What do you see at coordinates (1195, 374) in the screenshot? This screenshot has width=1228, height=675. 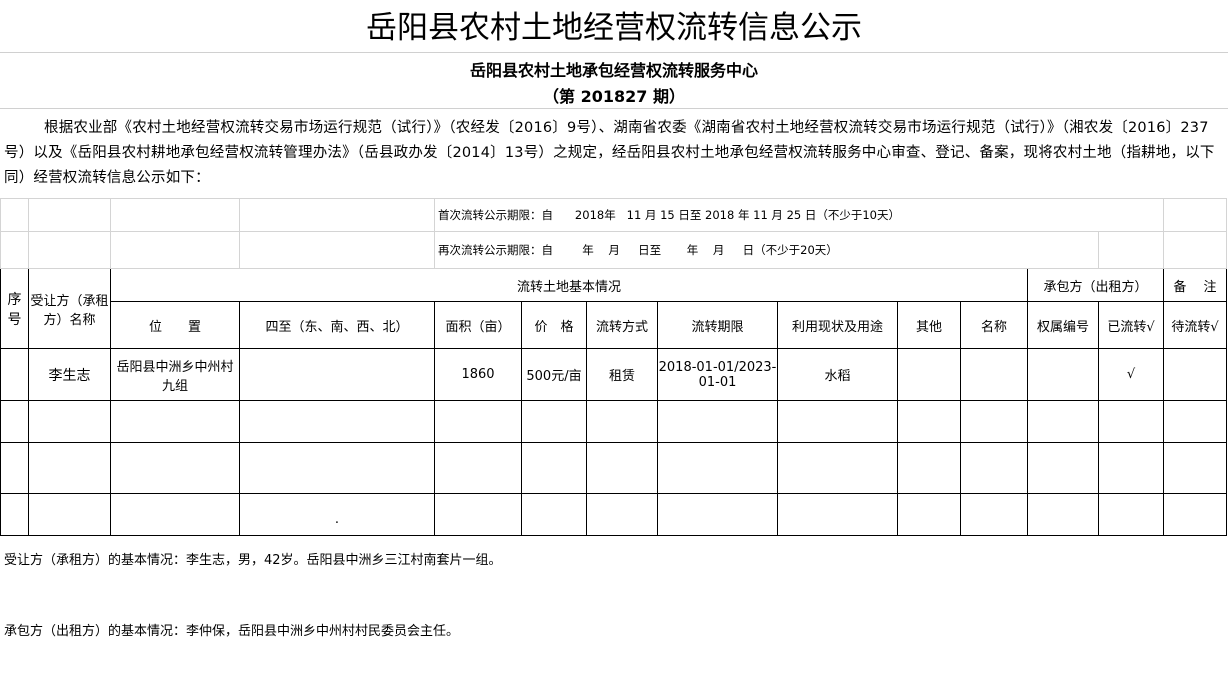 I see `cell-pending` at bounding box center [1195, 374].